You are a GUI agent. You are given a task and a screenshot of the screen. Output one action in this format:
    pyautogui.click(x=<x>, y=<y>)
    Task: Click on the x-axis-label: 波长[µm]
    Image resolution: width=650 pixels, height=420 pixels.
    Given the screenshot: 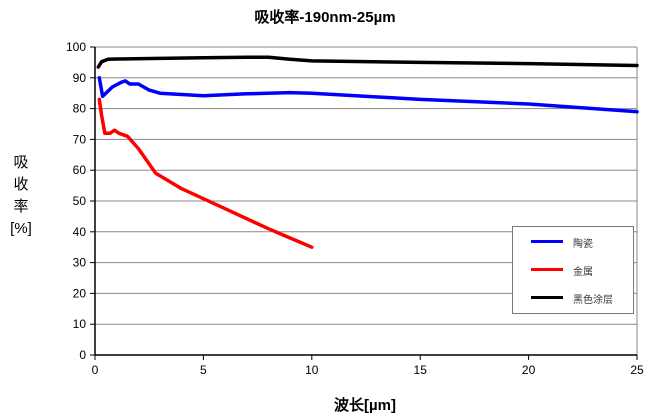 What is the action you would take?
    pyautogui.click(x=365, y=405)
    